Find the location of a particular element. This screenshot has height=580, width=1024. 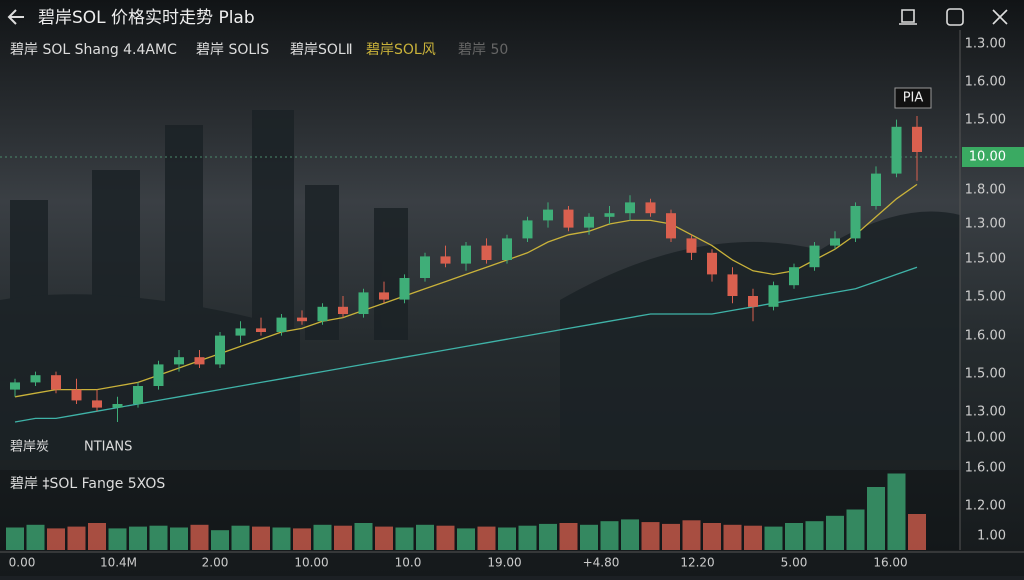

y-tick-label: 1.3.00 is located at coordinates (985, 44).